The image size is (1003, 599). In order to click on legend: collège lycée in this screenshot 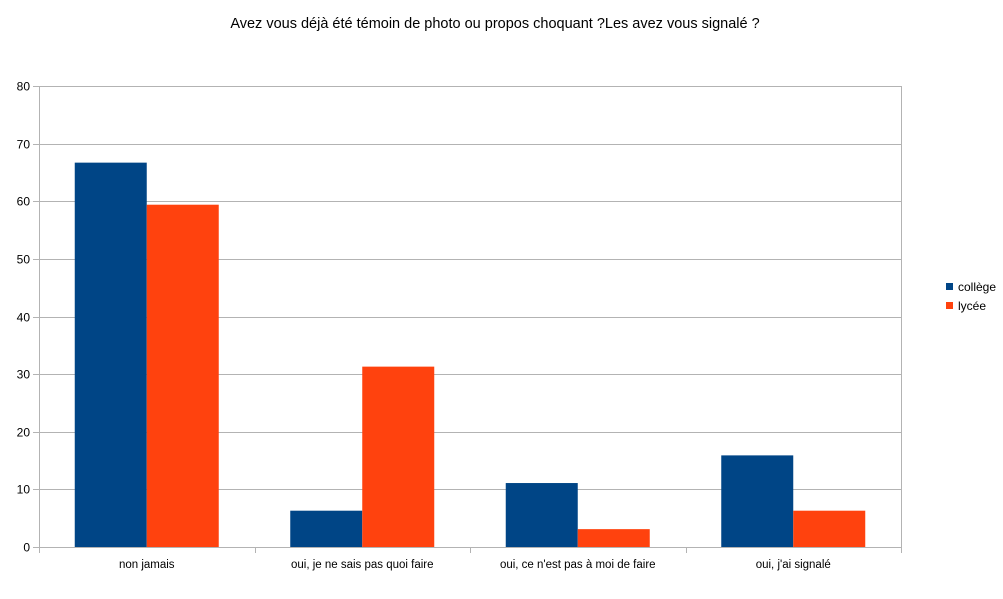, I will do `click(971, 296)`.